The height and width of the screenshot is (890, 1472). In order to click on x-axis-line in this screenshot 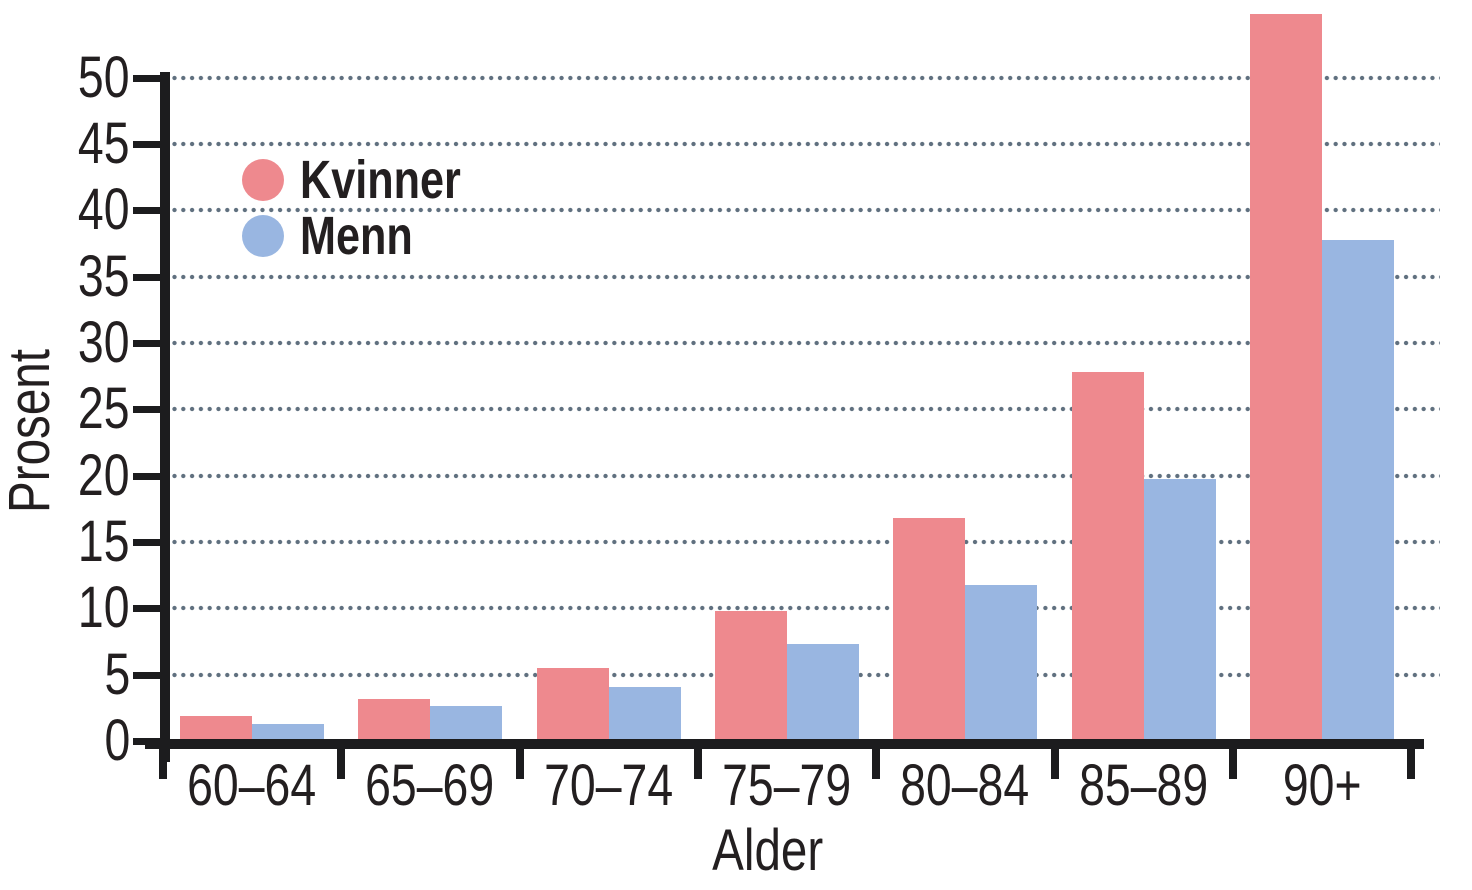, I will do `click(784, 744)`.